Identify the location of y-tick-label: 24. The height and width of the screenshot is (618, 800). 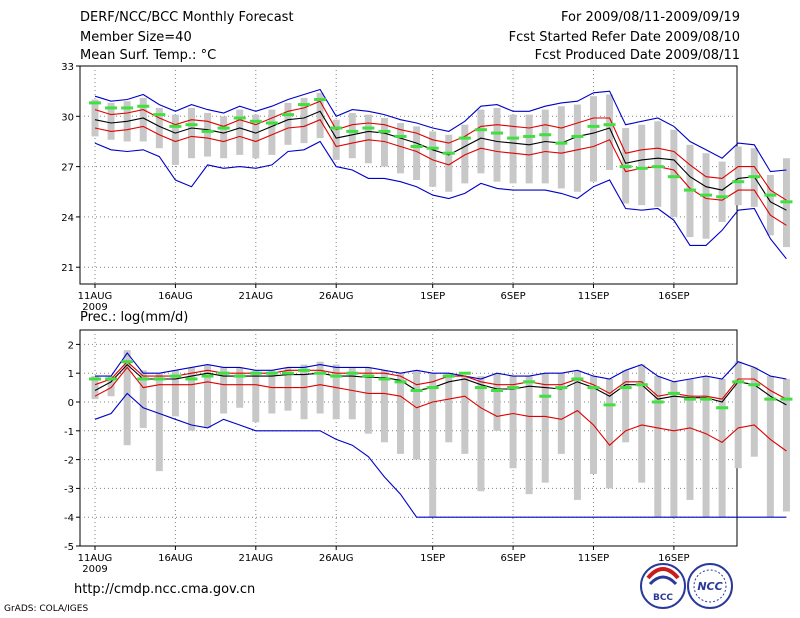
(67, 218).